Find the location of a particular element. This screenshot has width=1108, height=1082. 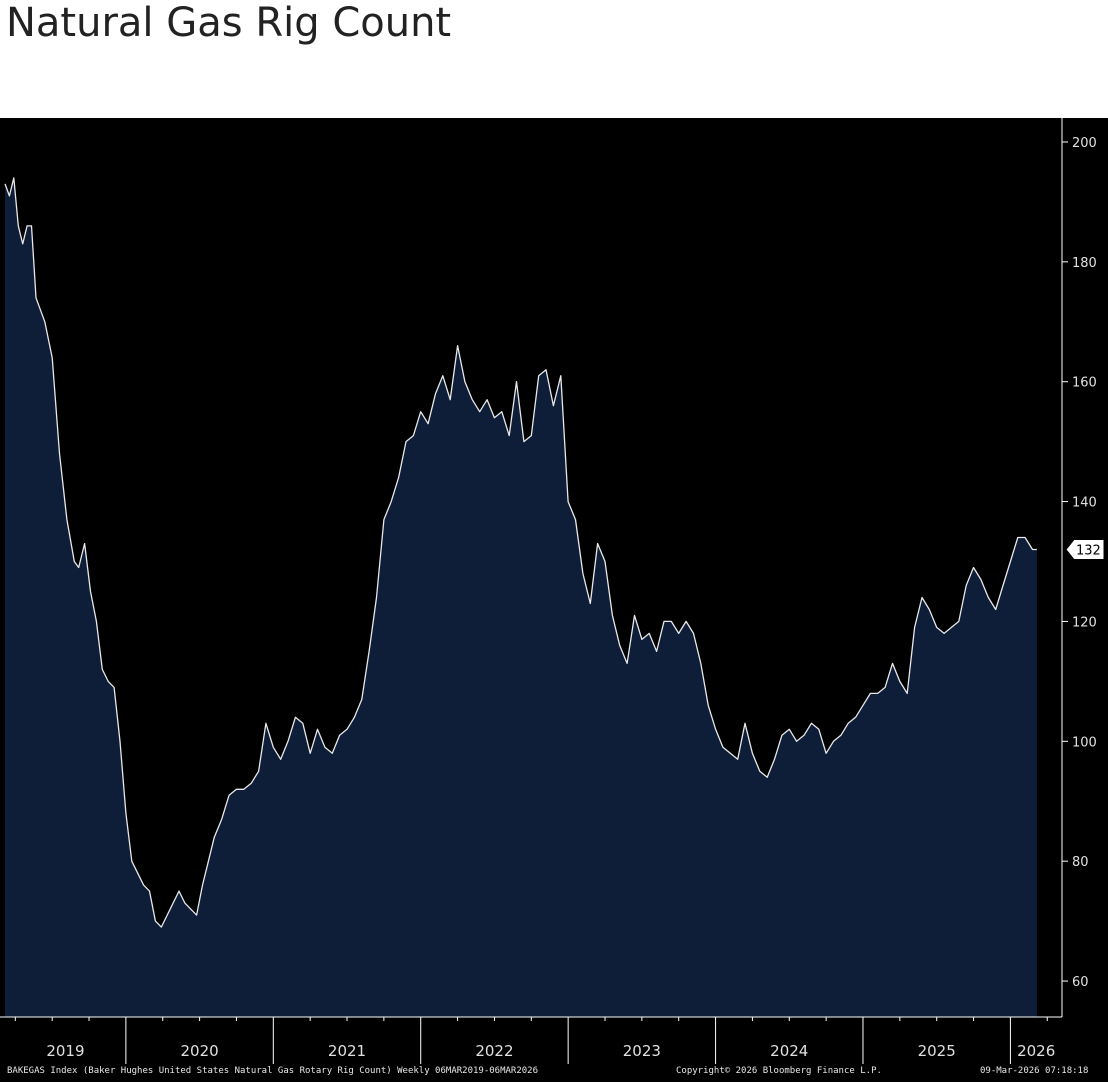

chart-title: Natural Gas Rig Count is located at coordinates (229, 23).